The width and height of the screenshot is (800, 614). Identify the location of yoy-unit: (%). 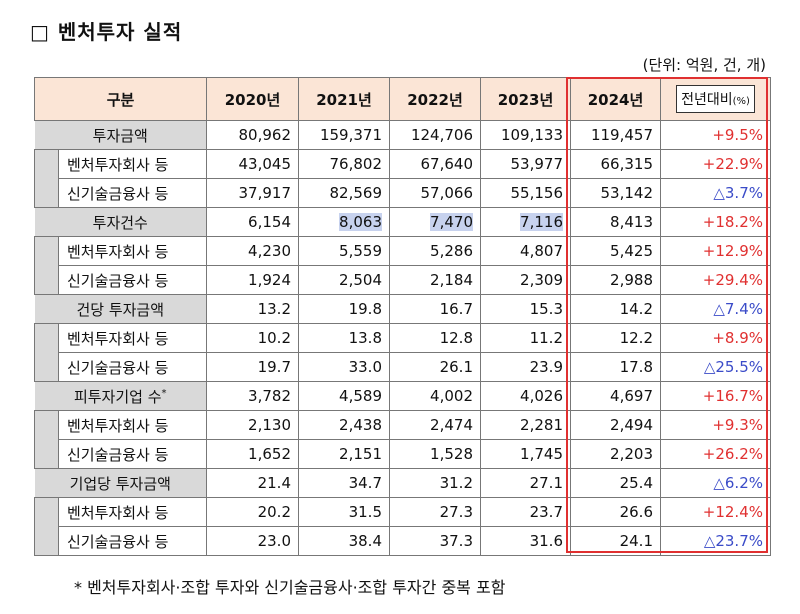
(741, 101).